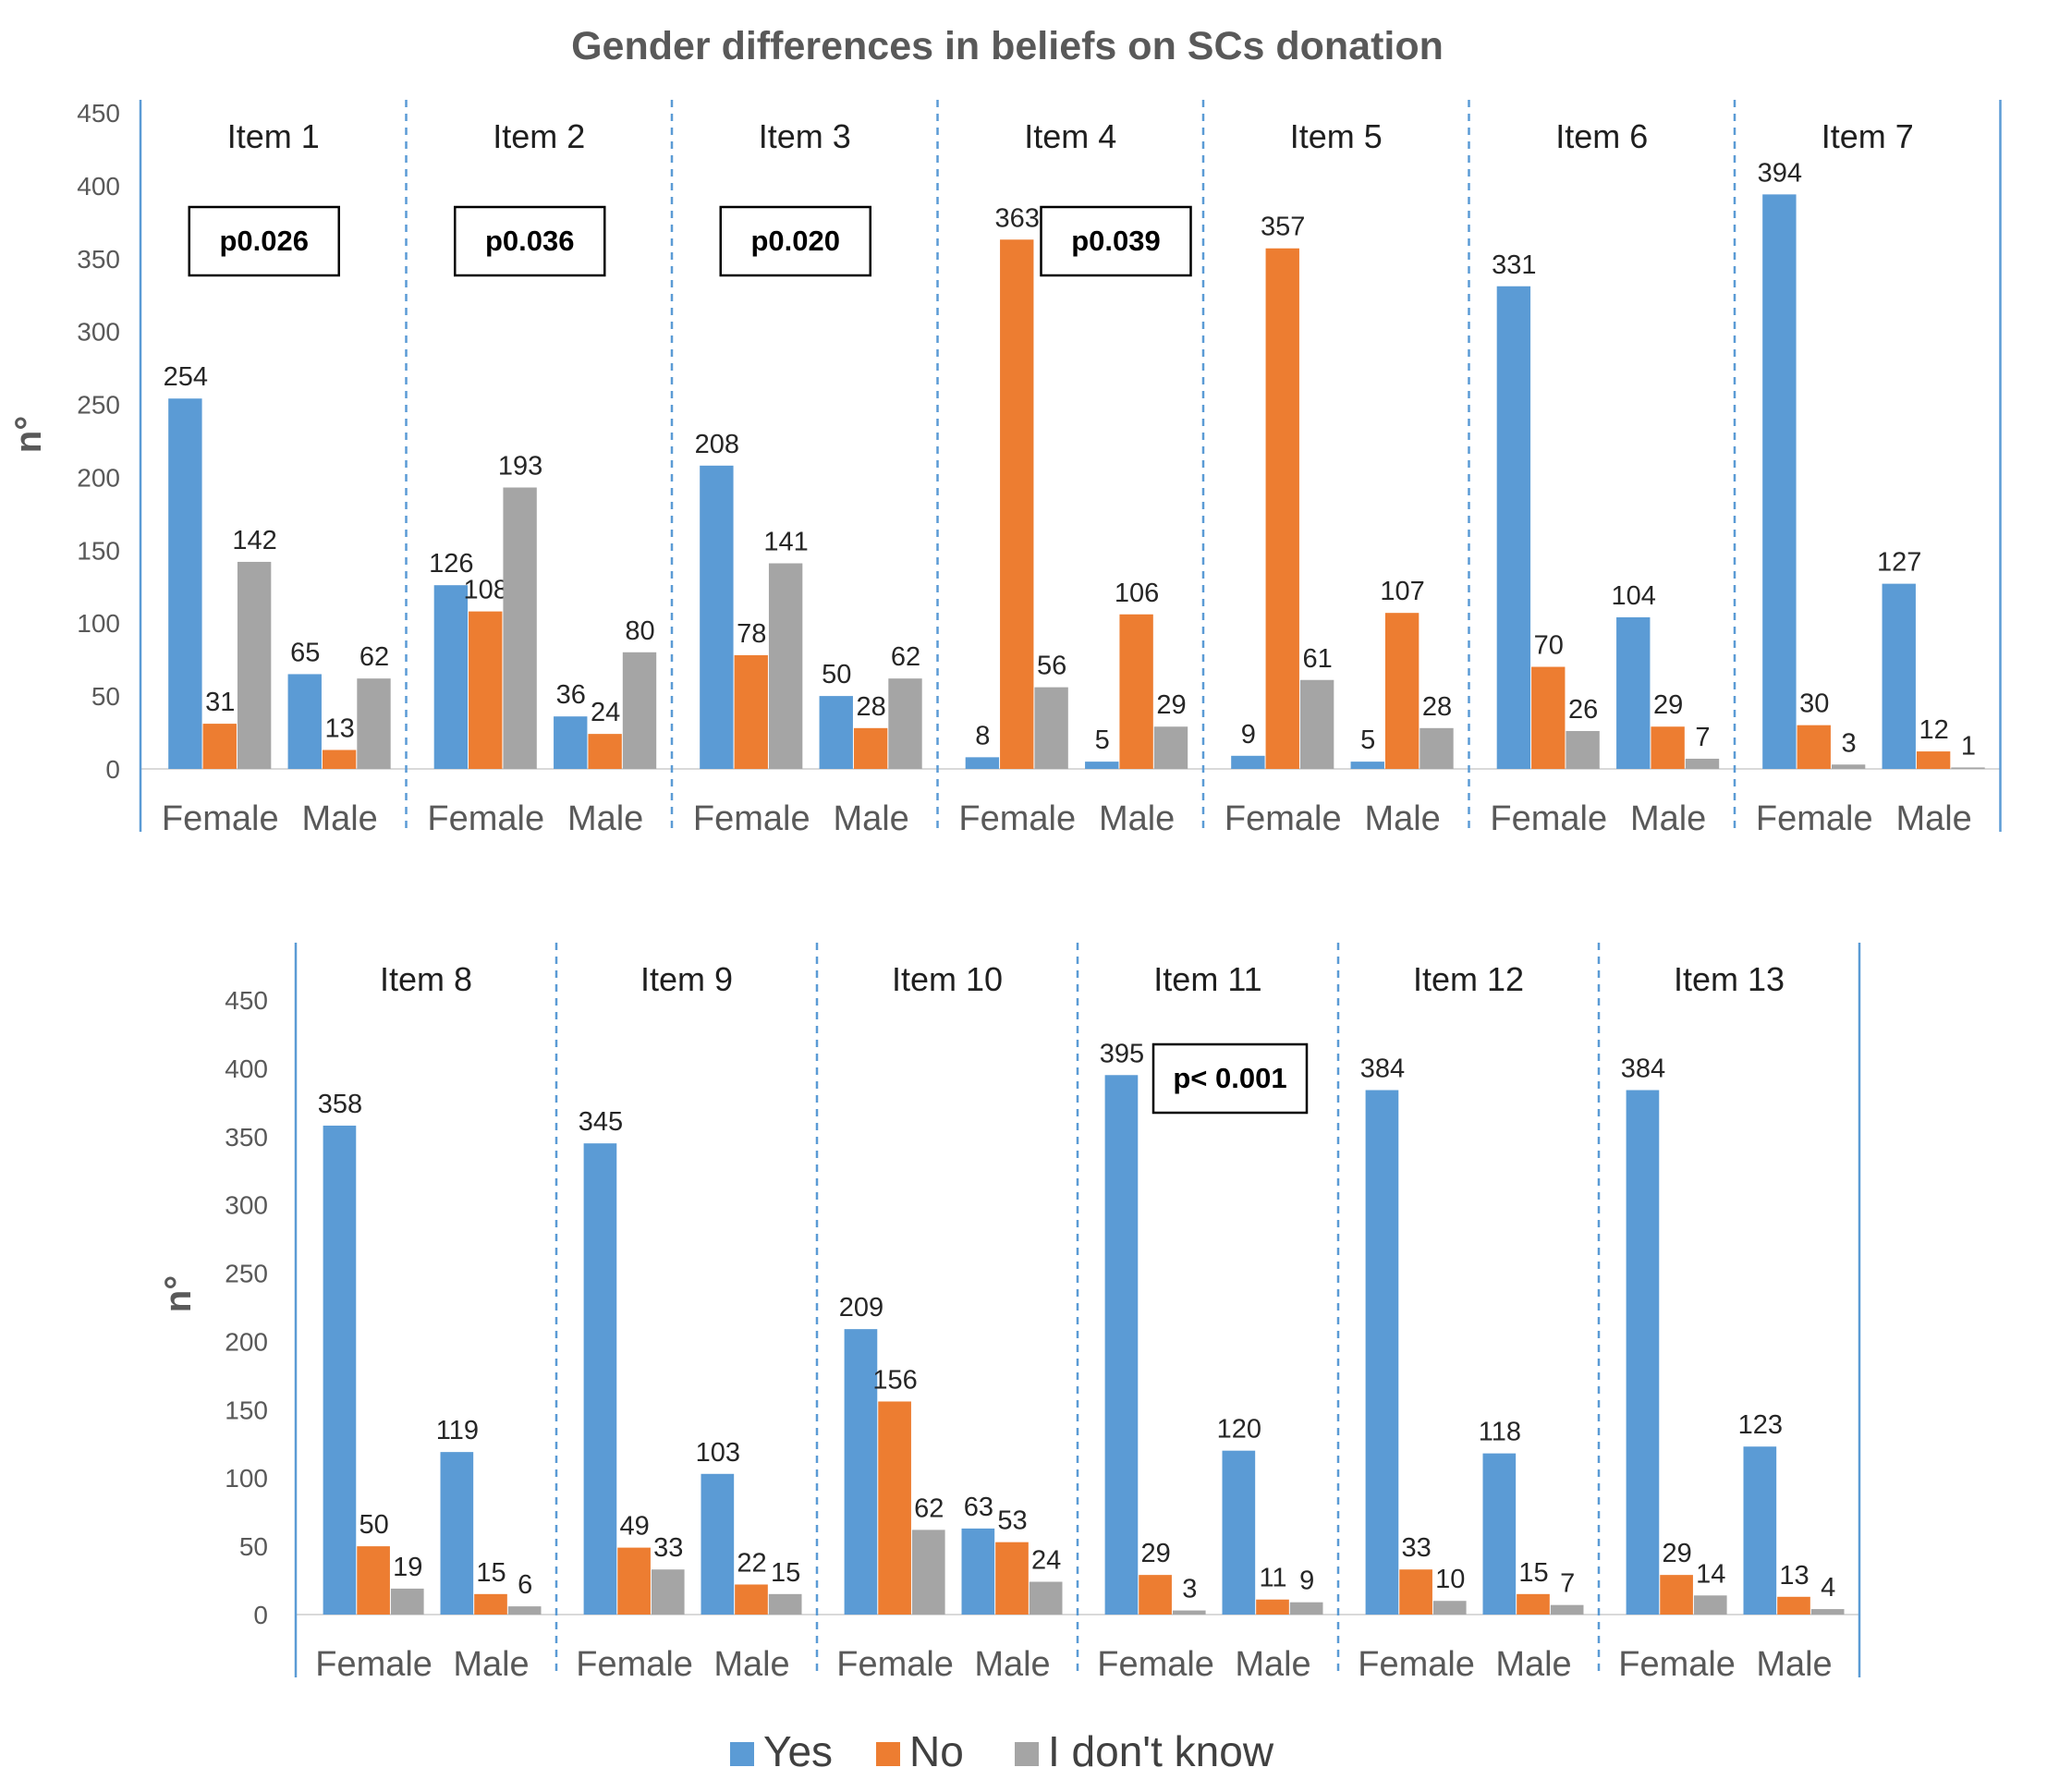  What do you see at coordinates (639, 710) in the screenshot?
I see `bar-item-2-male-i-don-t-know` at bounding box center [639, 710].